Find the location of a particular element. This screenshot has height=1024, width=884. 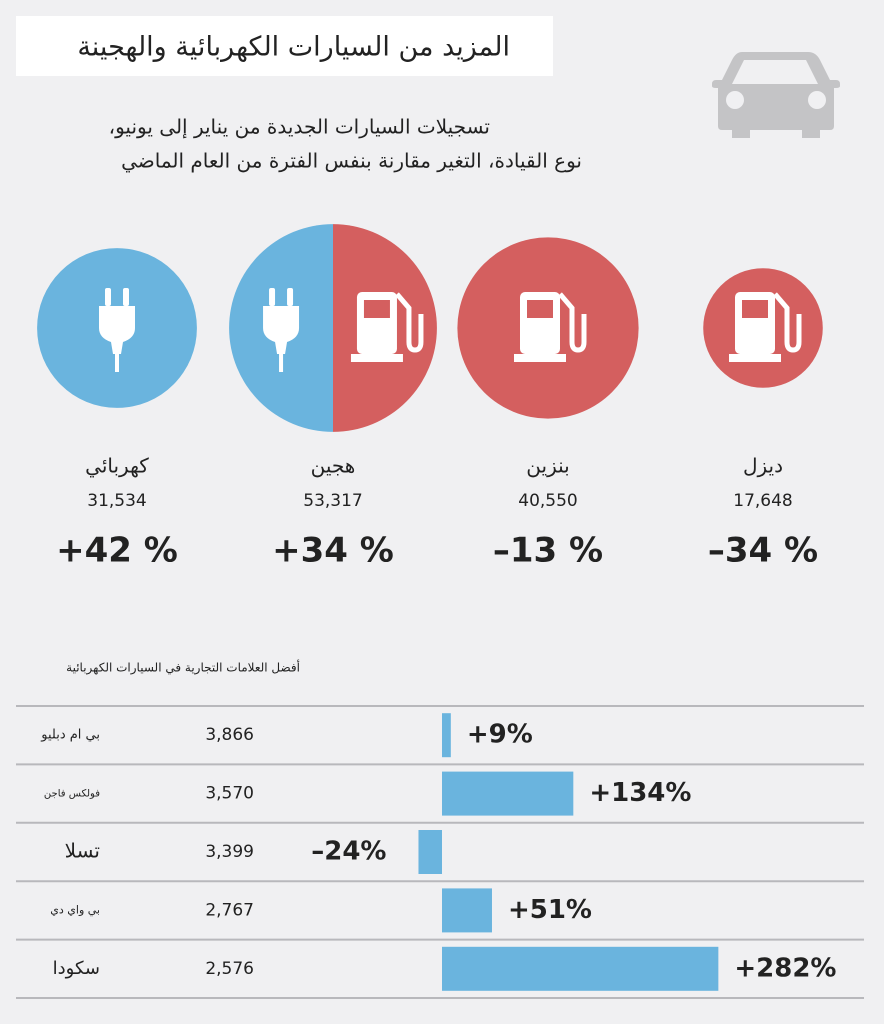

category-label: بنزين is located at coordinates (547, 466).